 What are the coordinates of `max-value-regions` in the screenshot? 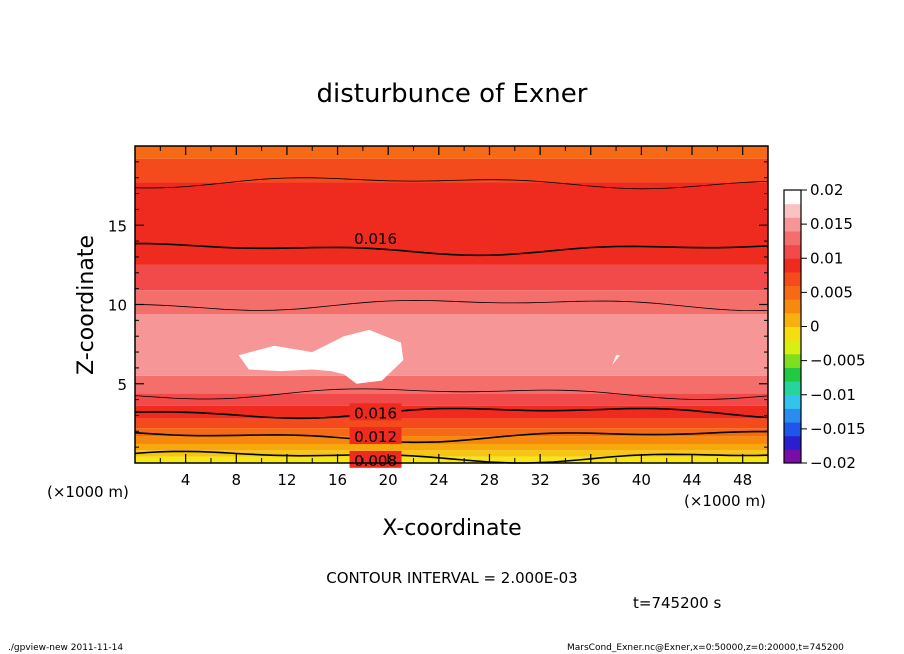 It's located at (429, 356).